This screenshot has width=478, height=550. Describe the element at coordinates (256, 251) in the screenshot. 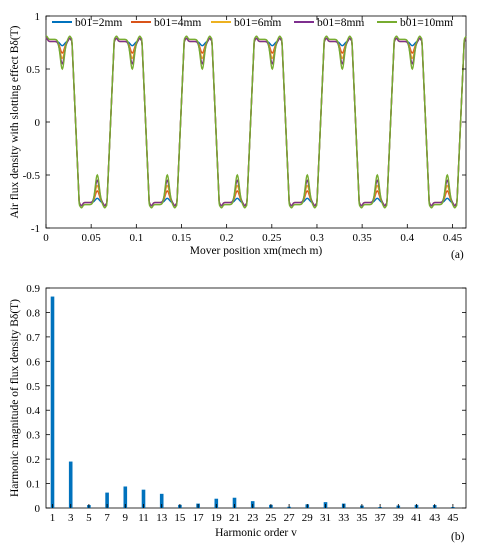

I see `x-axis-label-a: Mover position xm(mech m)` at that location.